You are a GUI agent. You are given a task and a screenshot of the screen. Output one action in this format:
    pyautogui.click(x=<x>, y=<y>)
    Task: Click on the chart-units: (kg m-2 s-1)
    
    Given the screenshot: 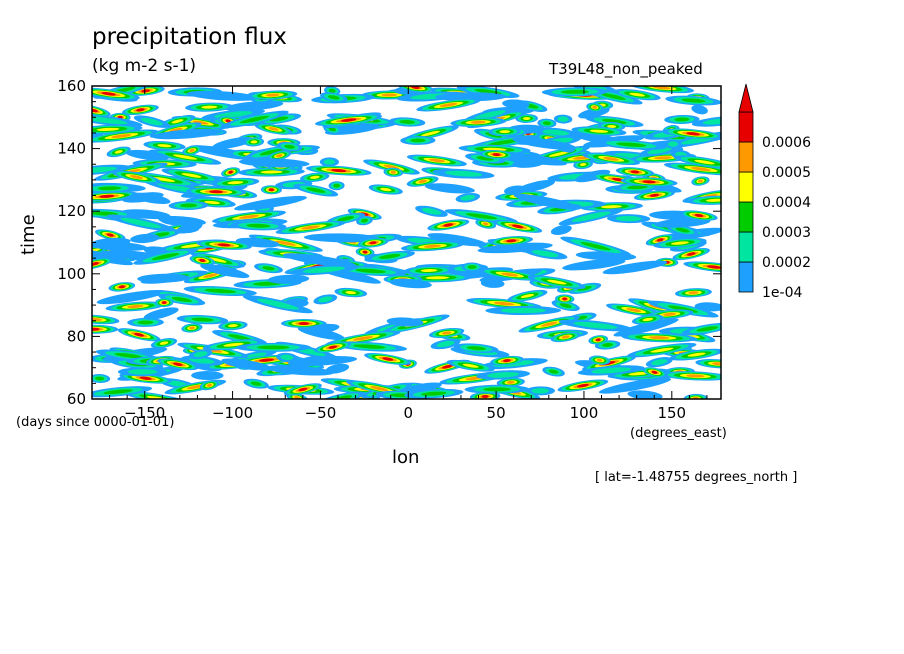 What is the action you would take?
    pyautogui.click(x=144, y=66)
    